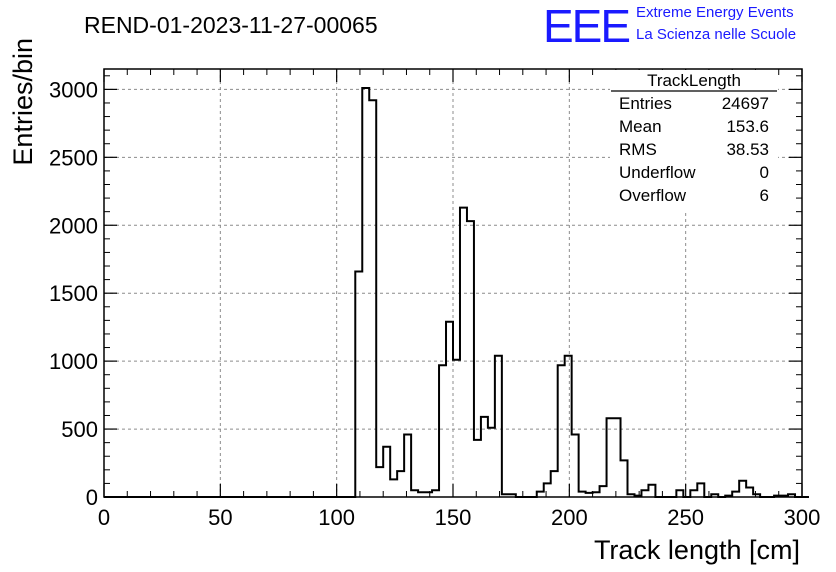 Image resolution: width=836 pixels, height=572 pixels. What do you see at coordinates (453, 517) in the screenshot?
I see `x-tick-label: 150` at bounding box center [453, 517].